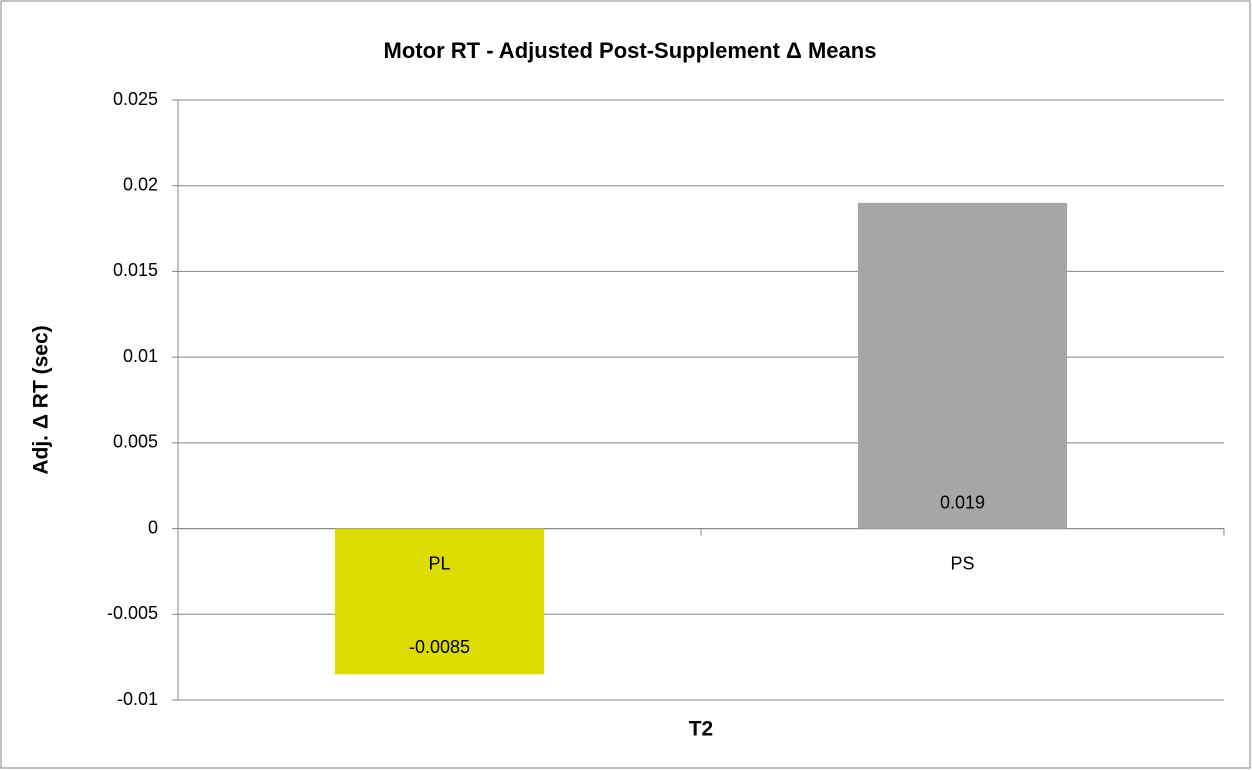  Describe the element at coordinates (41, 399) in the screenshot. I see `y-axis-label: Adj. Δ RT (sec)` at that location.